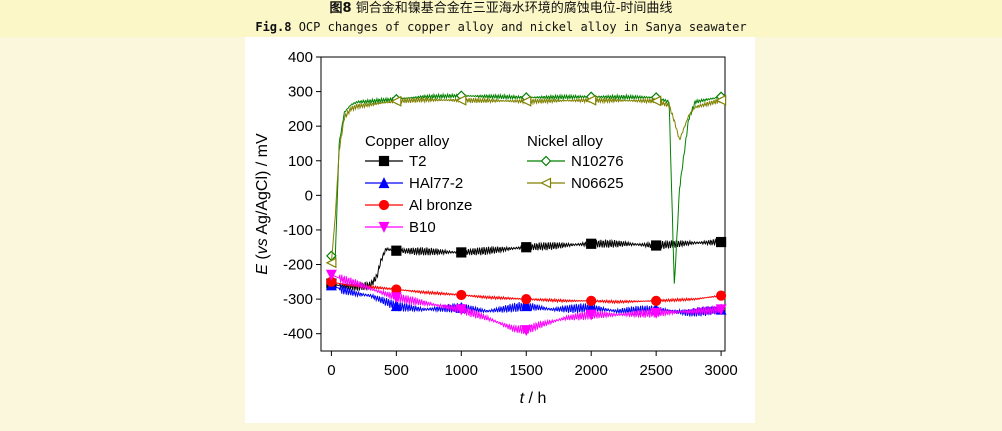 This screenshot has height=431, width=1002. I want to click on x-tick-label: 1500, so click(526, 370).